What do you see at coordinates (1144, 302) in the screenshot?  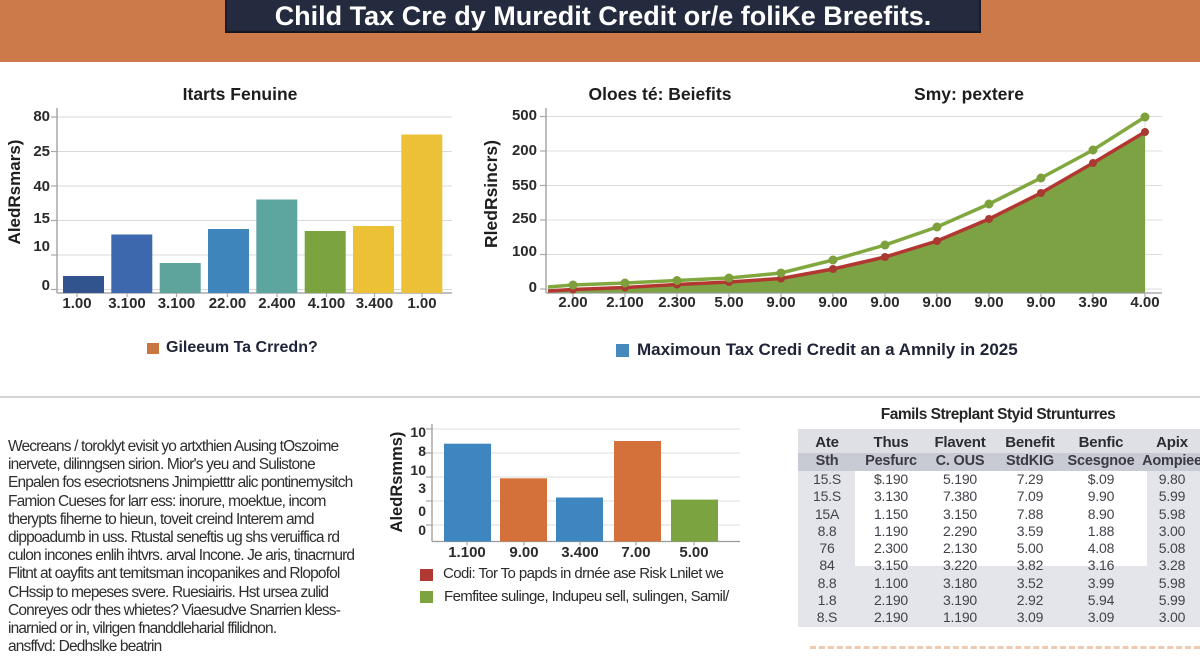 I see `svg-text: 4.00` at bounding box center [1144, 302].